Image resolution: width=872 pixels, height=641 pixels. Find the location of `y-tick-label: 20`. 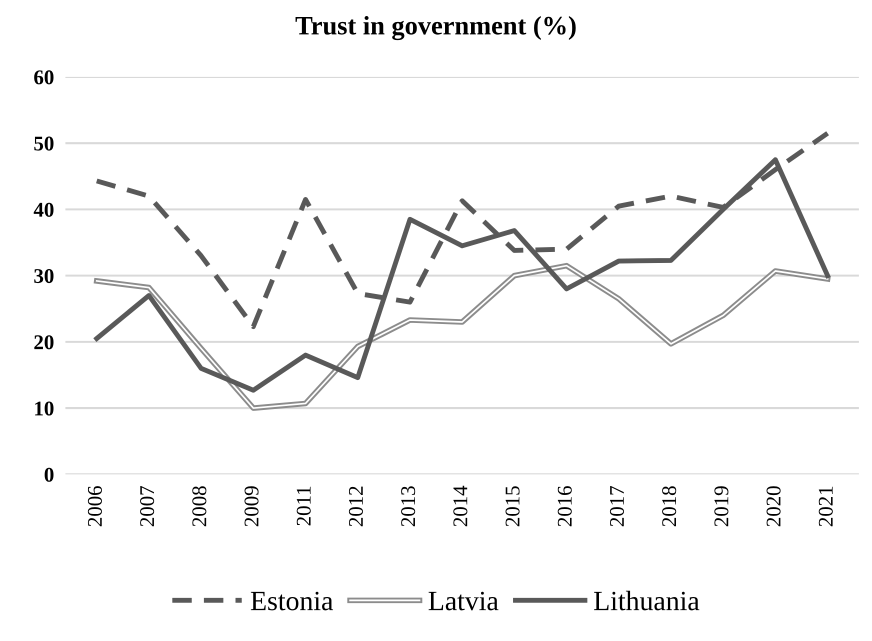

y-tick-label: 20 is located at coordinates (44, 342).